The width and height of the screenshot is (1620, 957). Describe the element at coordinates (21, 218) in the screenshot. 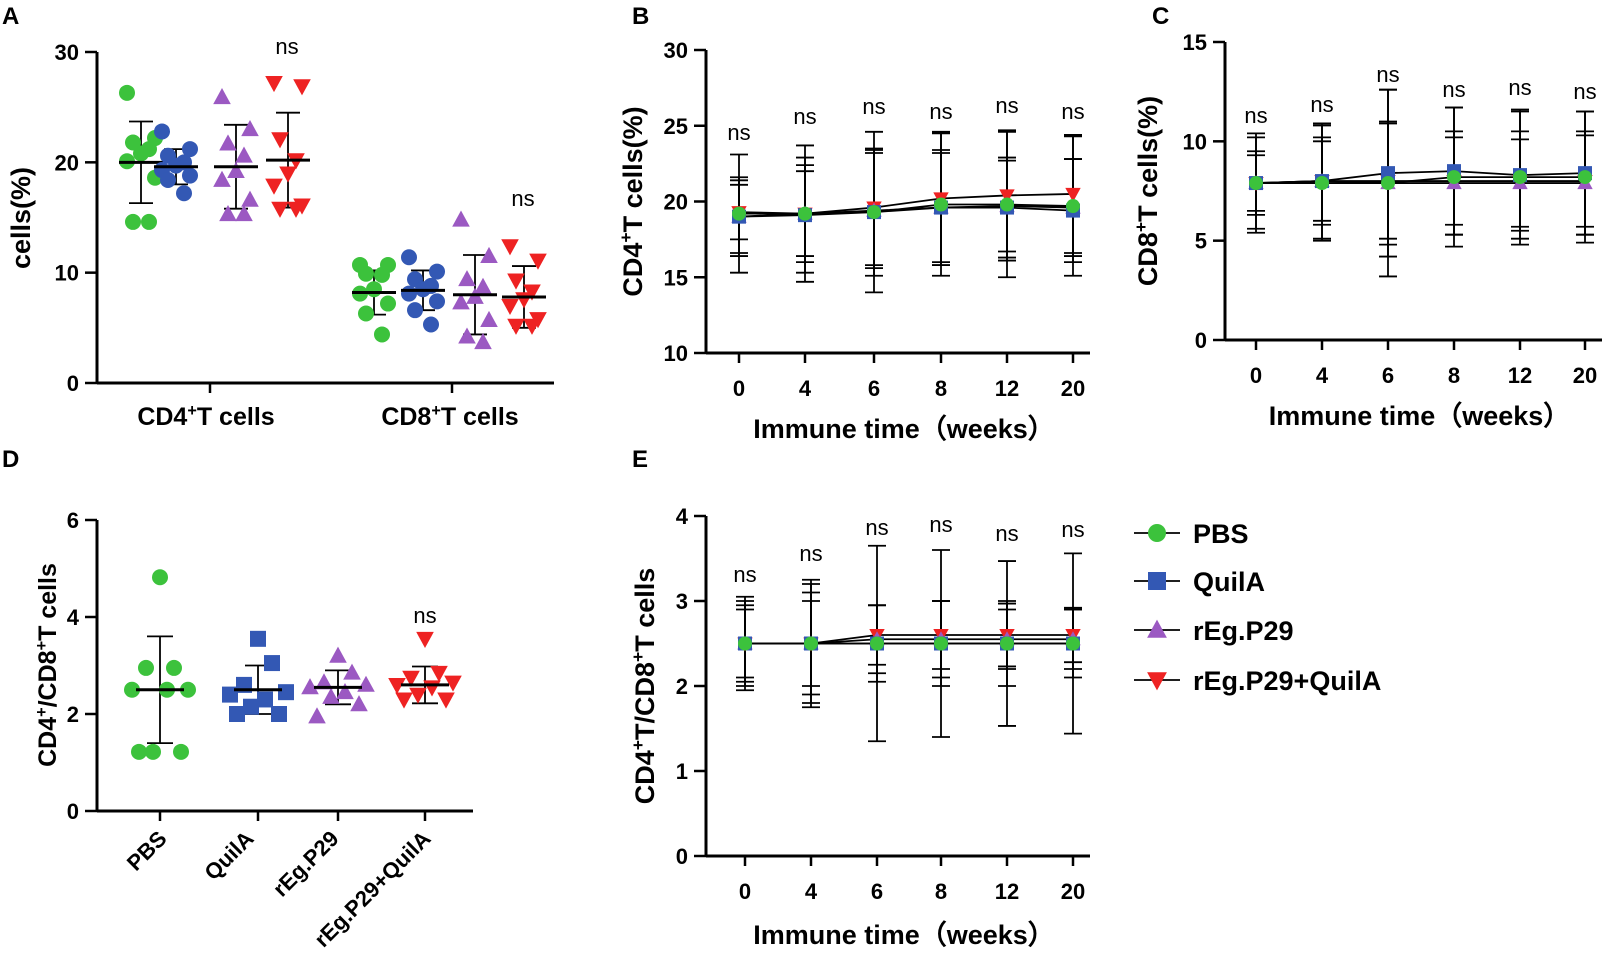

I see `label-text: cells(%)` at that location.